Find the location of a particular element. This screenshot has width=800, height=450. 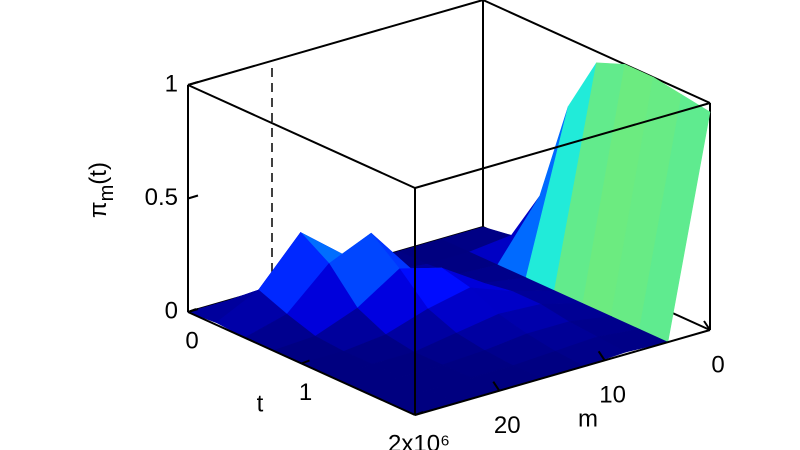

y-axis-label: m is located at coordinates (588, 418).